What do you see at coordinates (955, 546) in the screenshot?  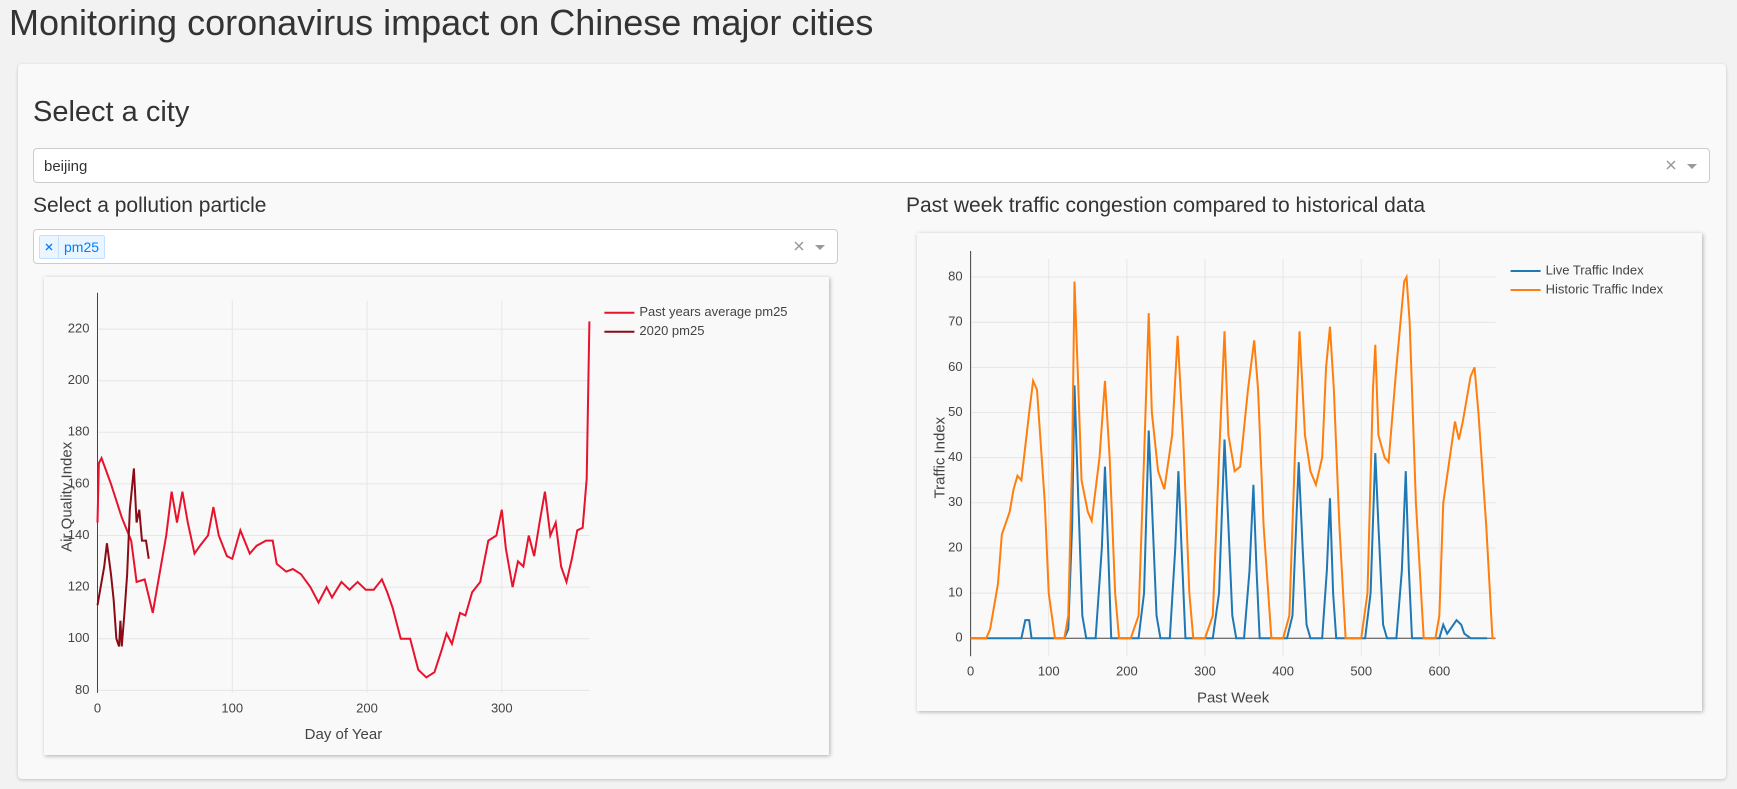 I see `y-tick-label: 20` at bounding box center [955, 546].